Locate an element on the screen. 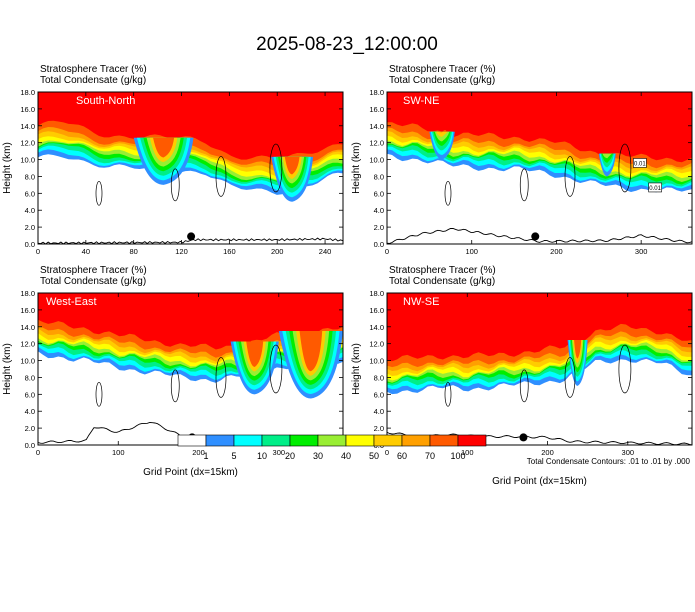 The image size is (695, 612). location-marker is located at coordinates (535, 236).